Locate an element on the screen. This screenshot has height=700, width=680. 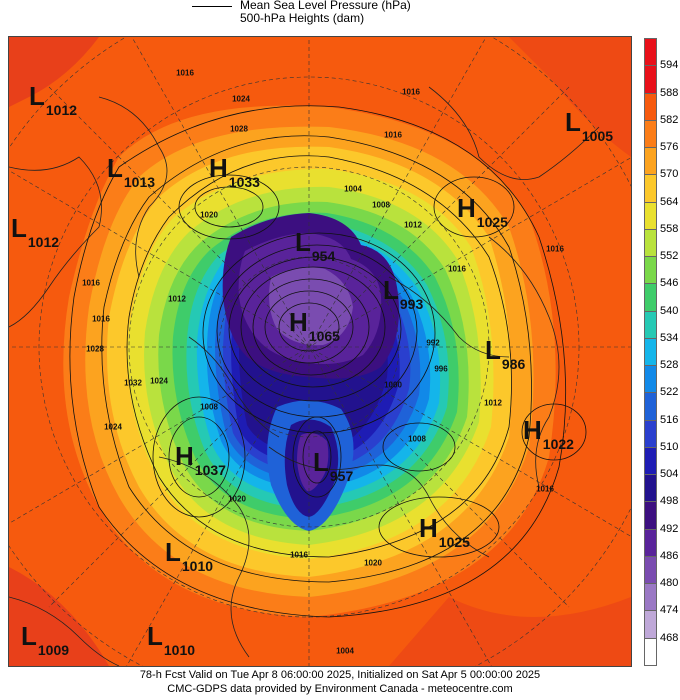
colorbar-label: 498 is located at coordinates (669, 501).